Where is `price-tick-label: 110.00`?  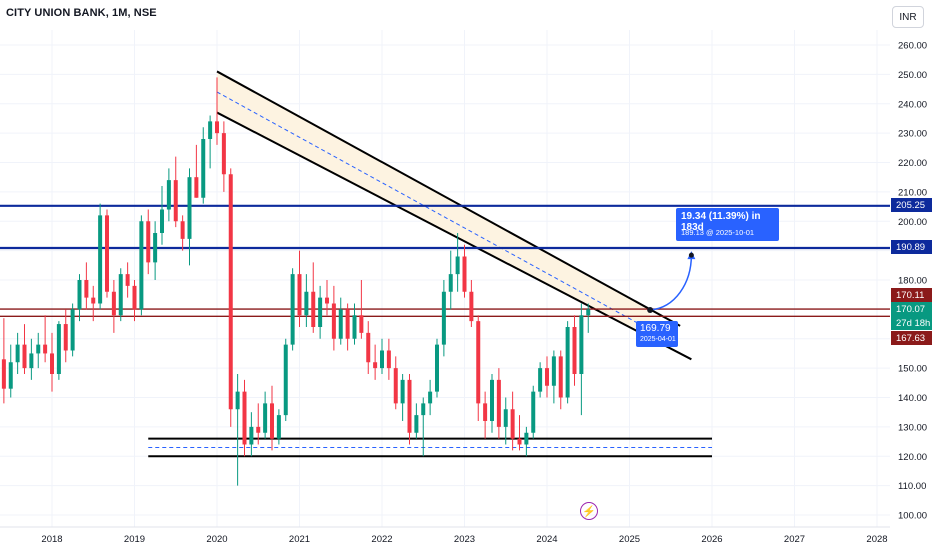 price-tick-label: 110.00 is located at coordinates (912, 486).